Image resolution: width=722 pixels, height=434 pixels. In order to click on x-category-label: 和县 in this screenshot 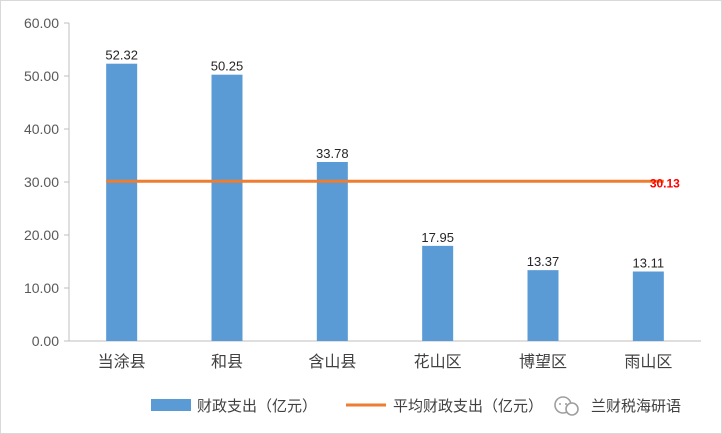, I will do `click(227, 361)`.